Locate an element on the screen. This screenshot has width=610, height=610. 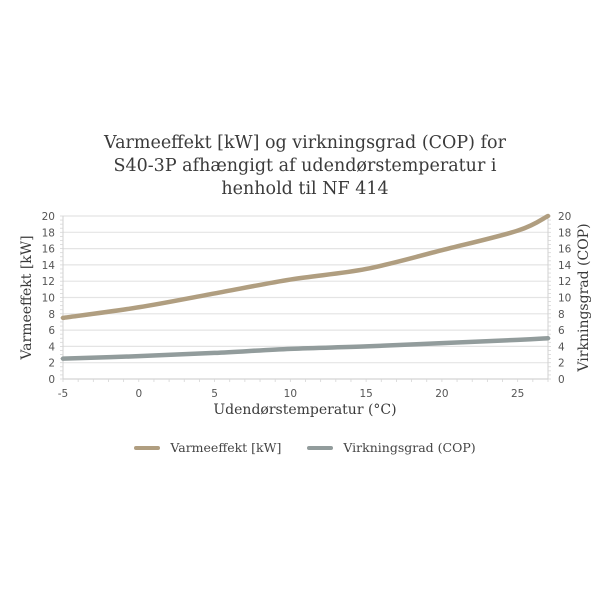
y-tick-label: 20 is located at coordinates (48, 217).